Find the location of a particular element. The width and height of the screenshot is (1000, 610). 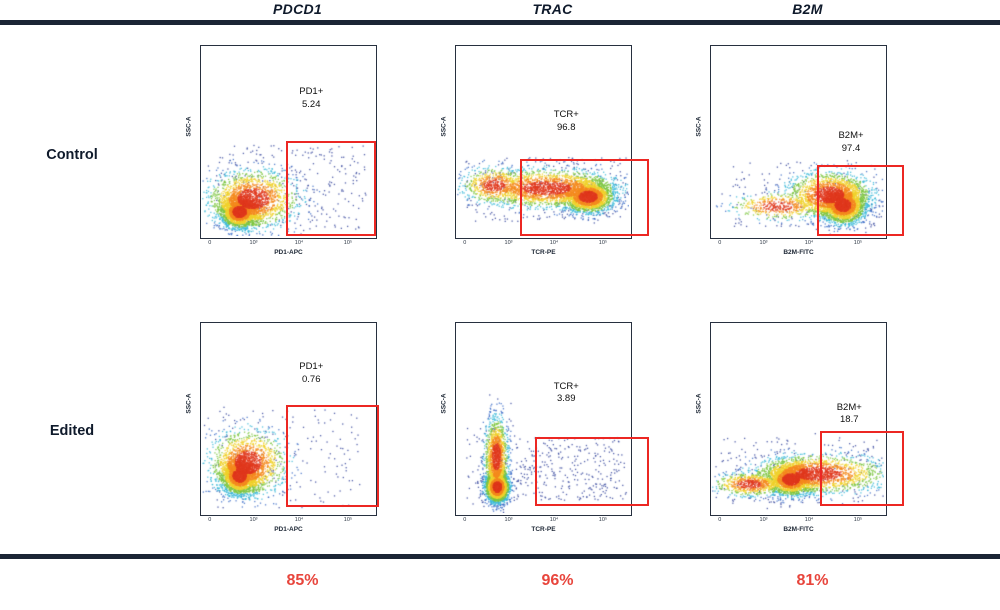

gate-annotation-value: 18.7 is located at coordinates (849, 420).